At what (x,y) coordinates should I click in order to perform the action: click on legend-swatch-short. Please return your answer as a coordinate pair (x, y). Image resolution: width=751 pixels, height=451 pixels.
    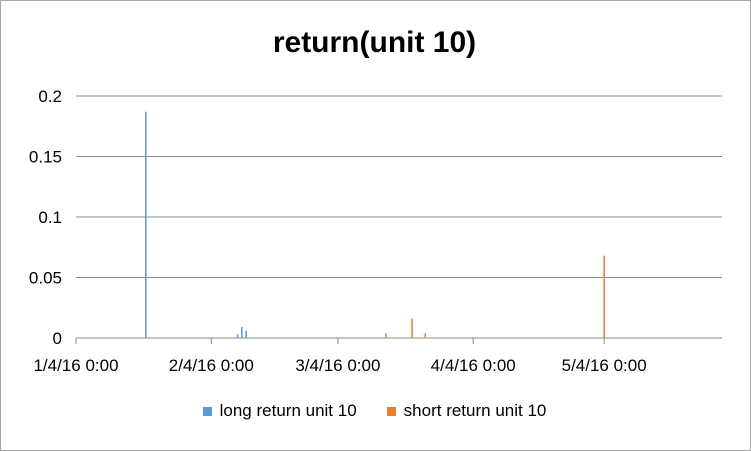
    Looking at the image, I should click on (391, 411).